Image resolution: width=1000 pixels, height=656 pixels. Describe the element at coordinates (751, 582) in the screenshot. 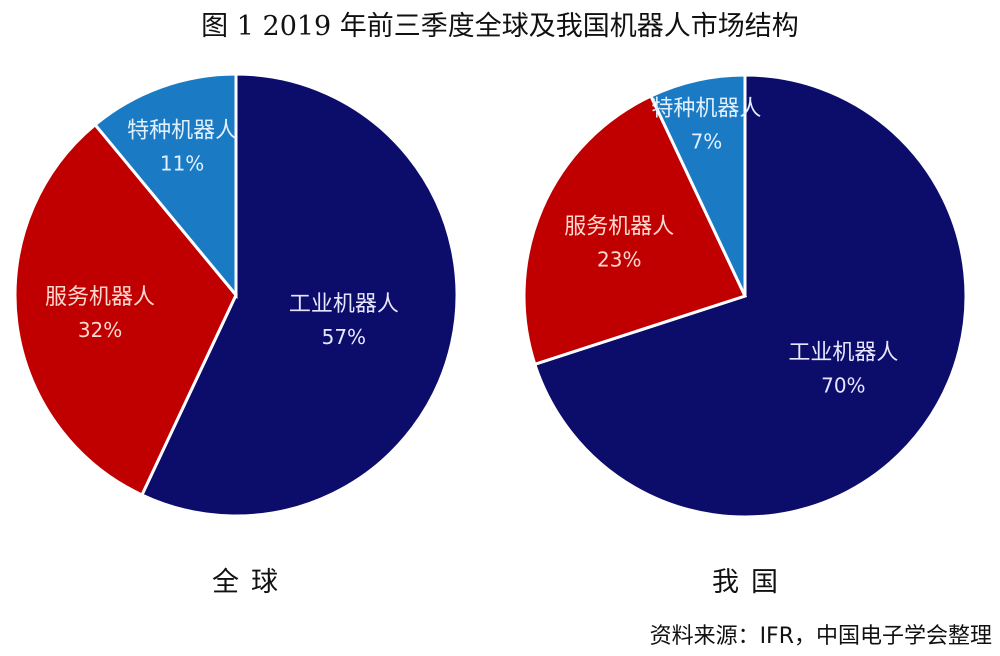

I see `caption-china: 我国` at that location.